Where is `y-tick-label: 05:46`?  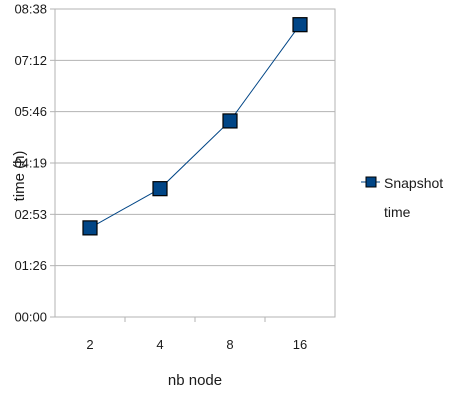
y-tick-label: 05:46 is located at coordinates (30, 111).